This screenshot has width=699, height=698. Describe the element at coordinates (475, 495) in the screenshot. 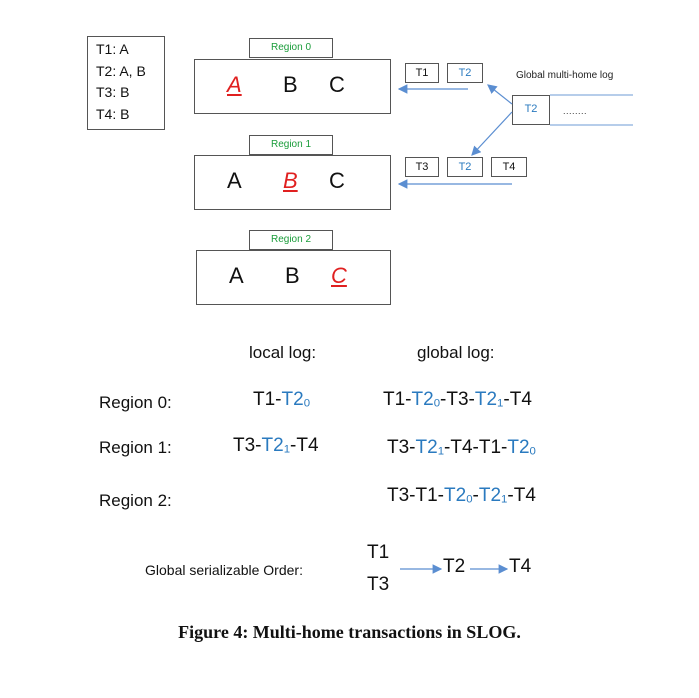

I see `single-home-txn: -` at that location.